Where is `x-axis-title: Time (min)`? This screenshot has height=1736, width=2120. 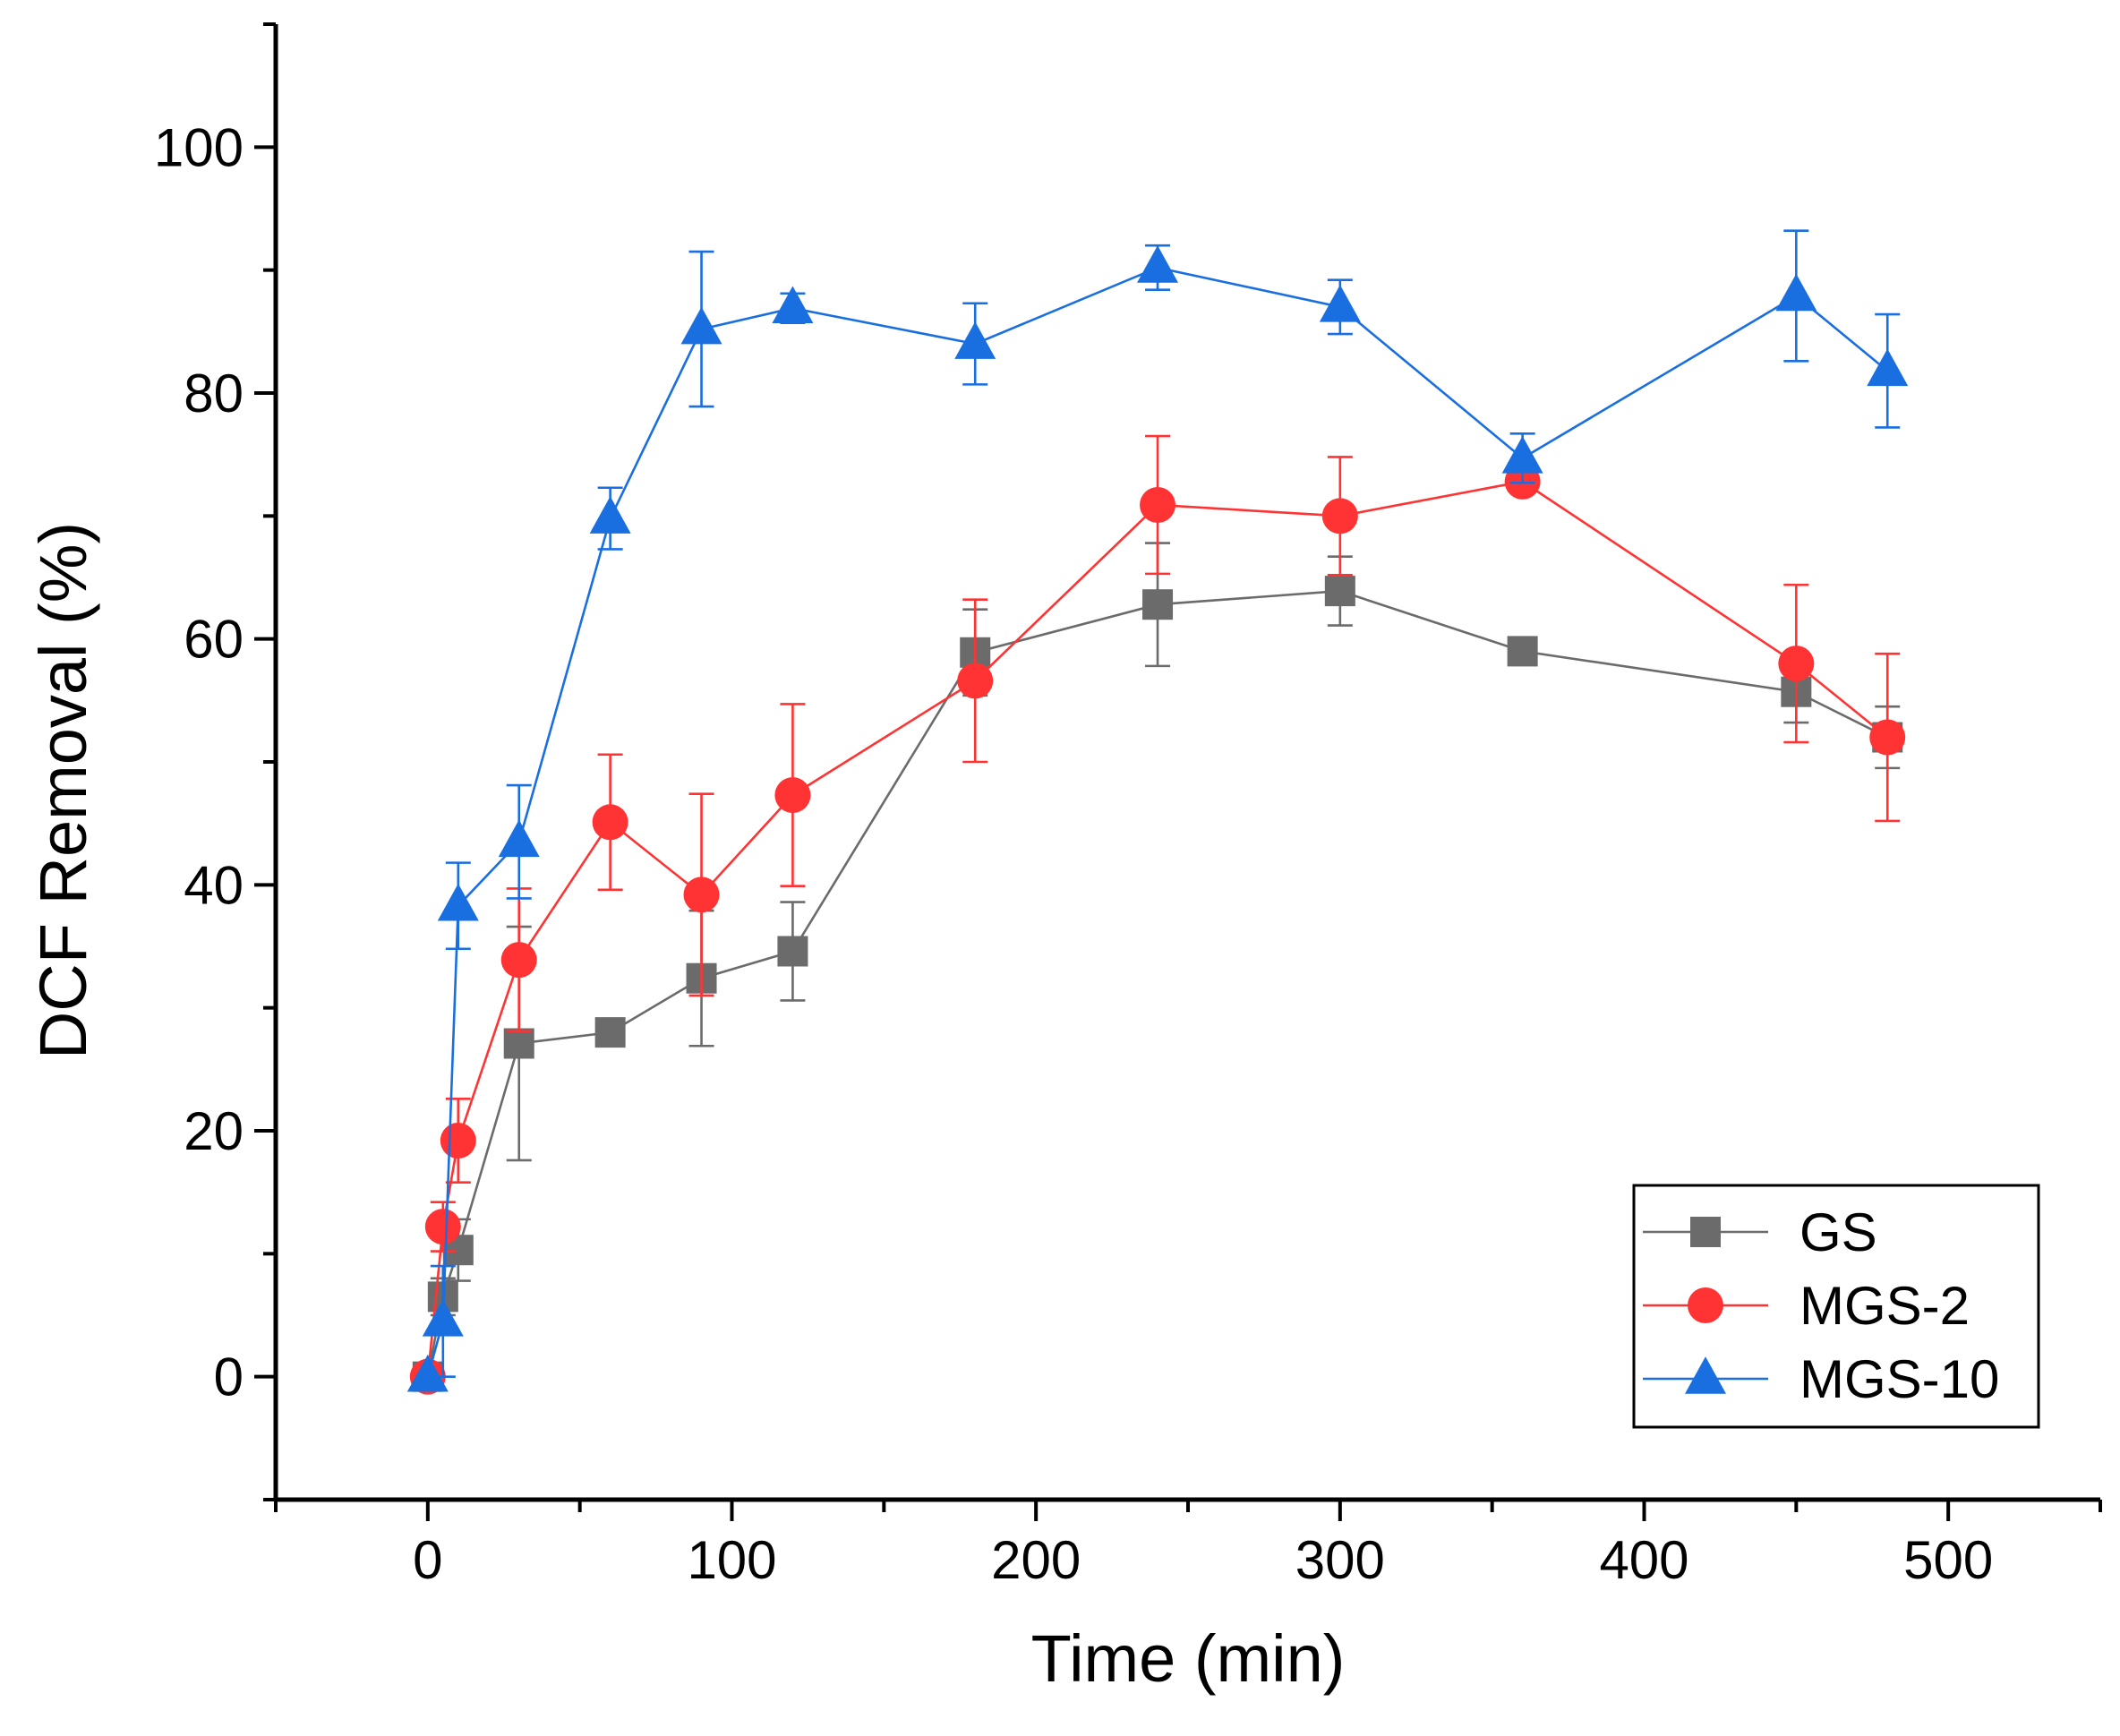 x-axis-title: Time (min) is located at coordinates (1188, 1658).